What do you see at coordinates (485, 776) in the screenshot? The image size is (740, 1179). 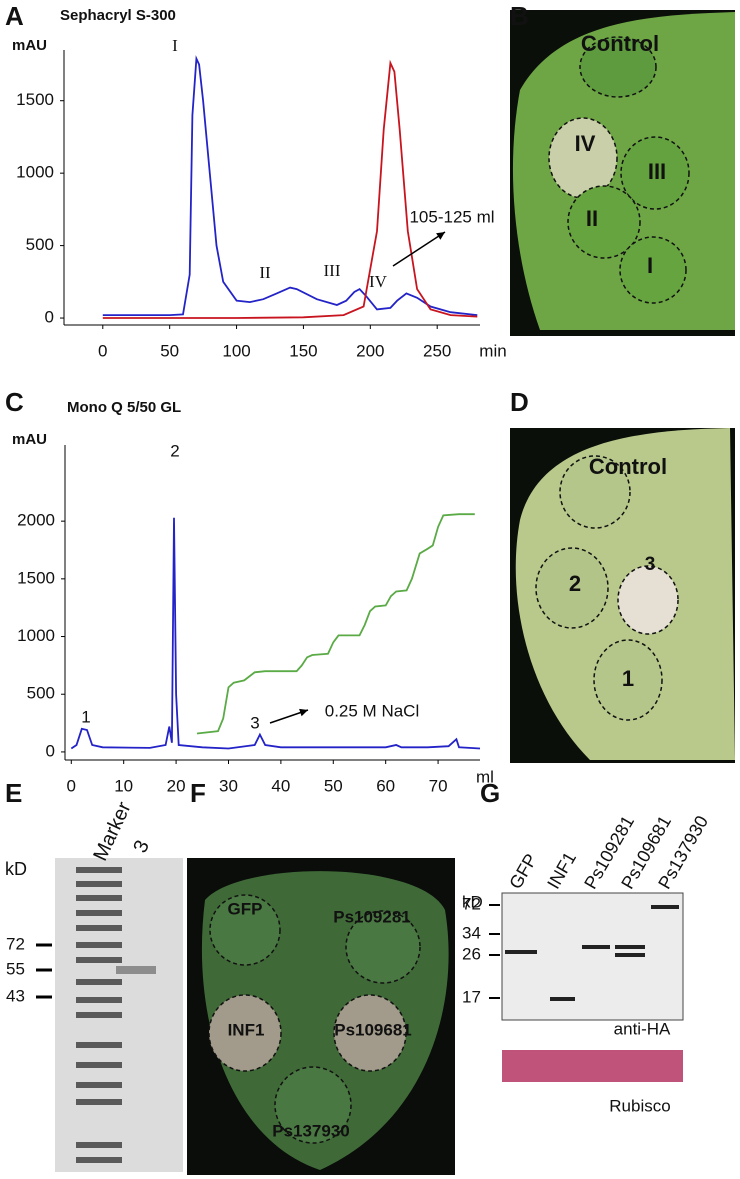 I see `x-axis-label: ml` at bounding box center [485, 776].